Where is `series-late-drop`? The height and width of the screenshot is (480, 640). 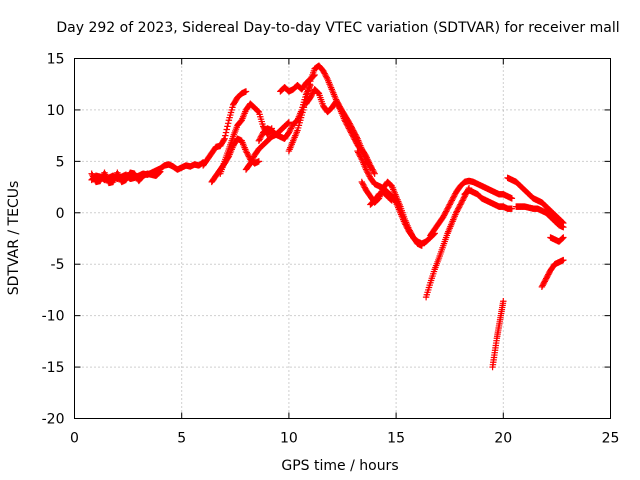
series-late-drop is located at coordinates (552, 273).